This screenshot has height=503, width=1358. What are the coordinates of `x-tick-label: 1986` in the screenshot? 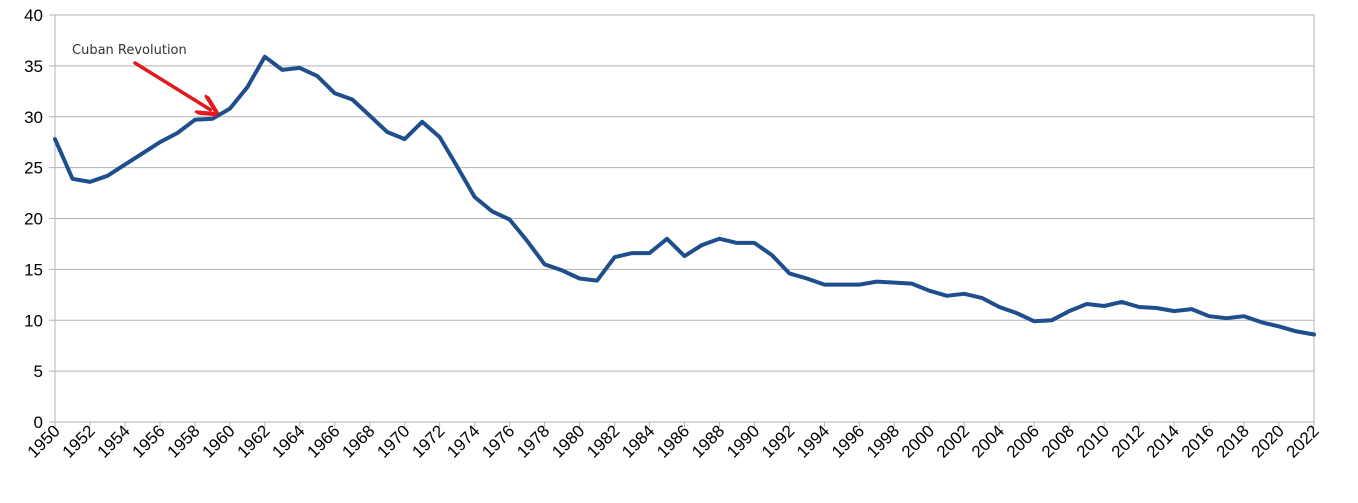 It's located at (673, 441).